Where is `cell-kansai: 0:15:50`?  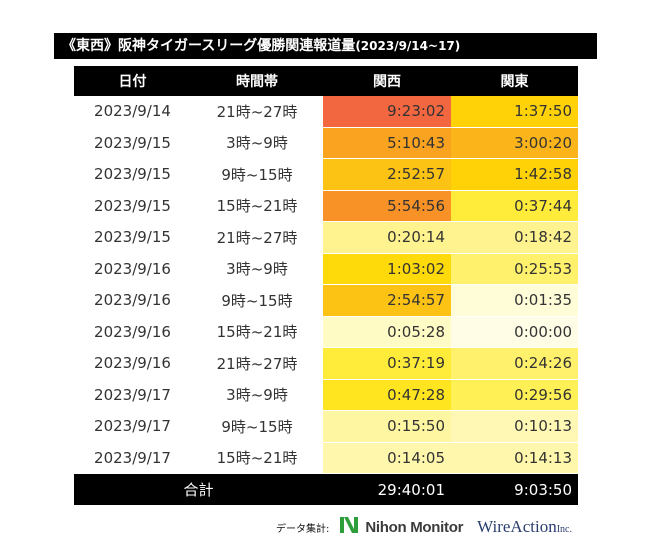 cell-kansai: 0:15:50 is located at coordinates (387, 426).